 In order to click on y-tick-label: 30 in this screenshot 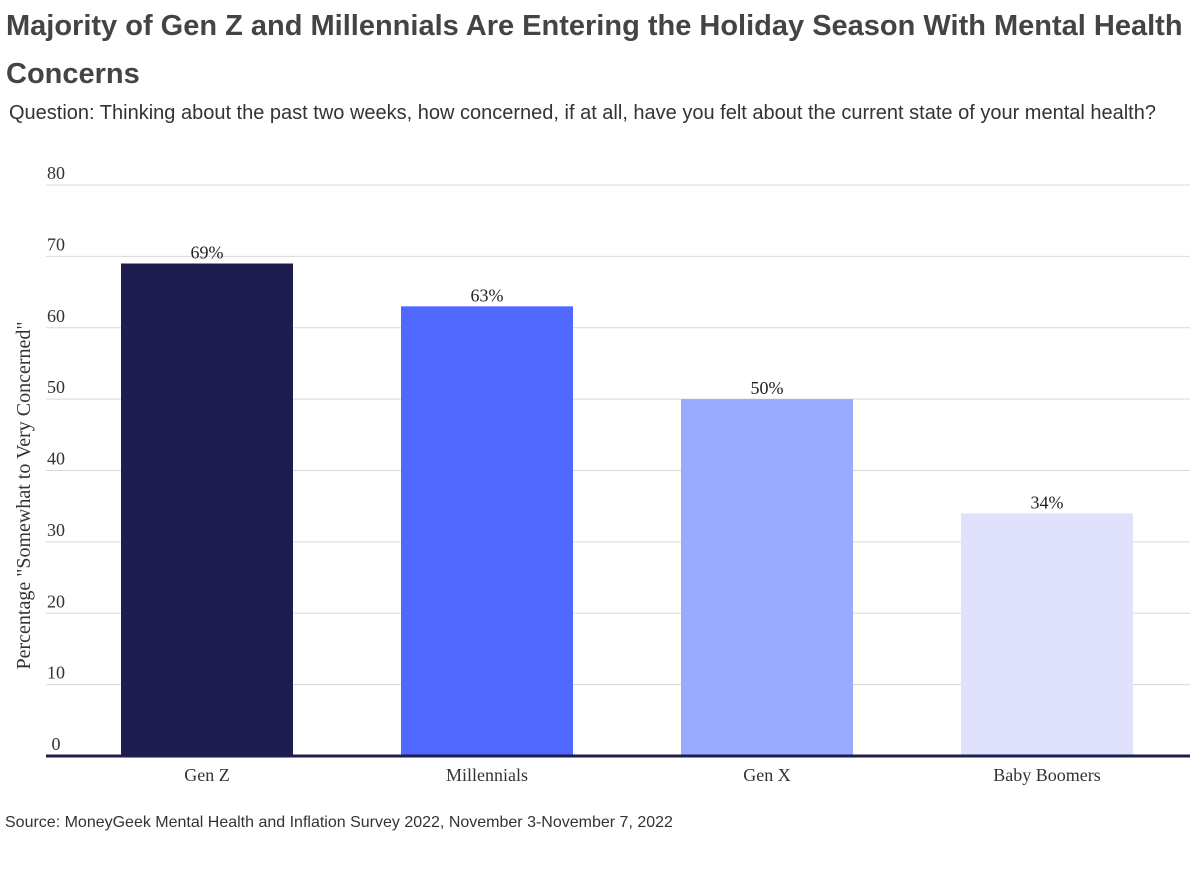, I will do `click(56, 530)`.